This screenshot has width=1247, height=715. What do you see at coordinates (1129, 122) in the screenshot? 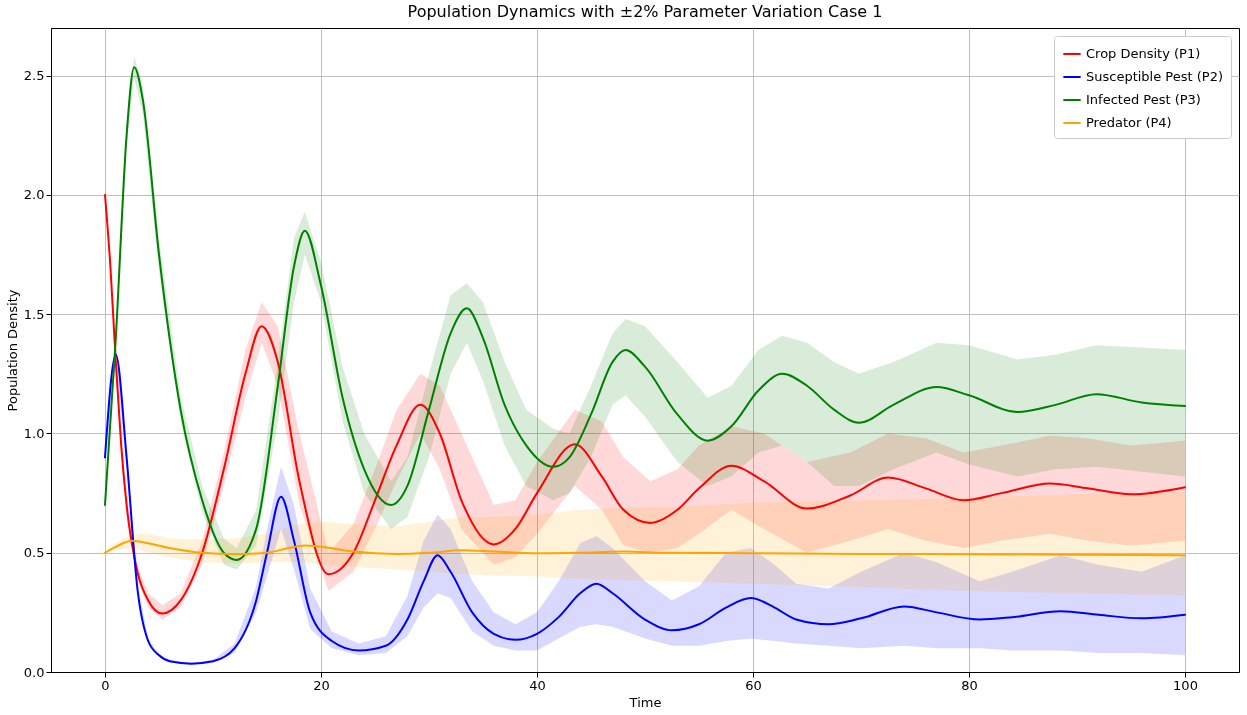
I see `legend-label: Predator (P4)` at bounding box center [1129, 122].